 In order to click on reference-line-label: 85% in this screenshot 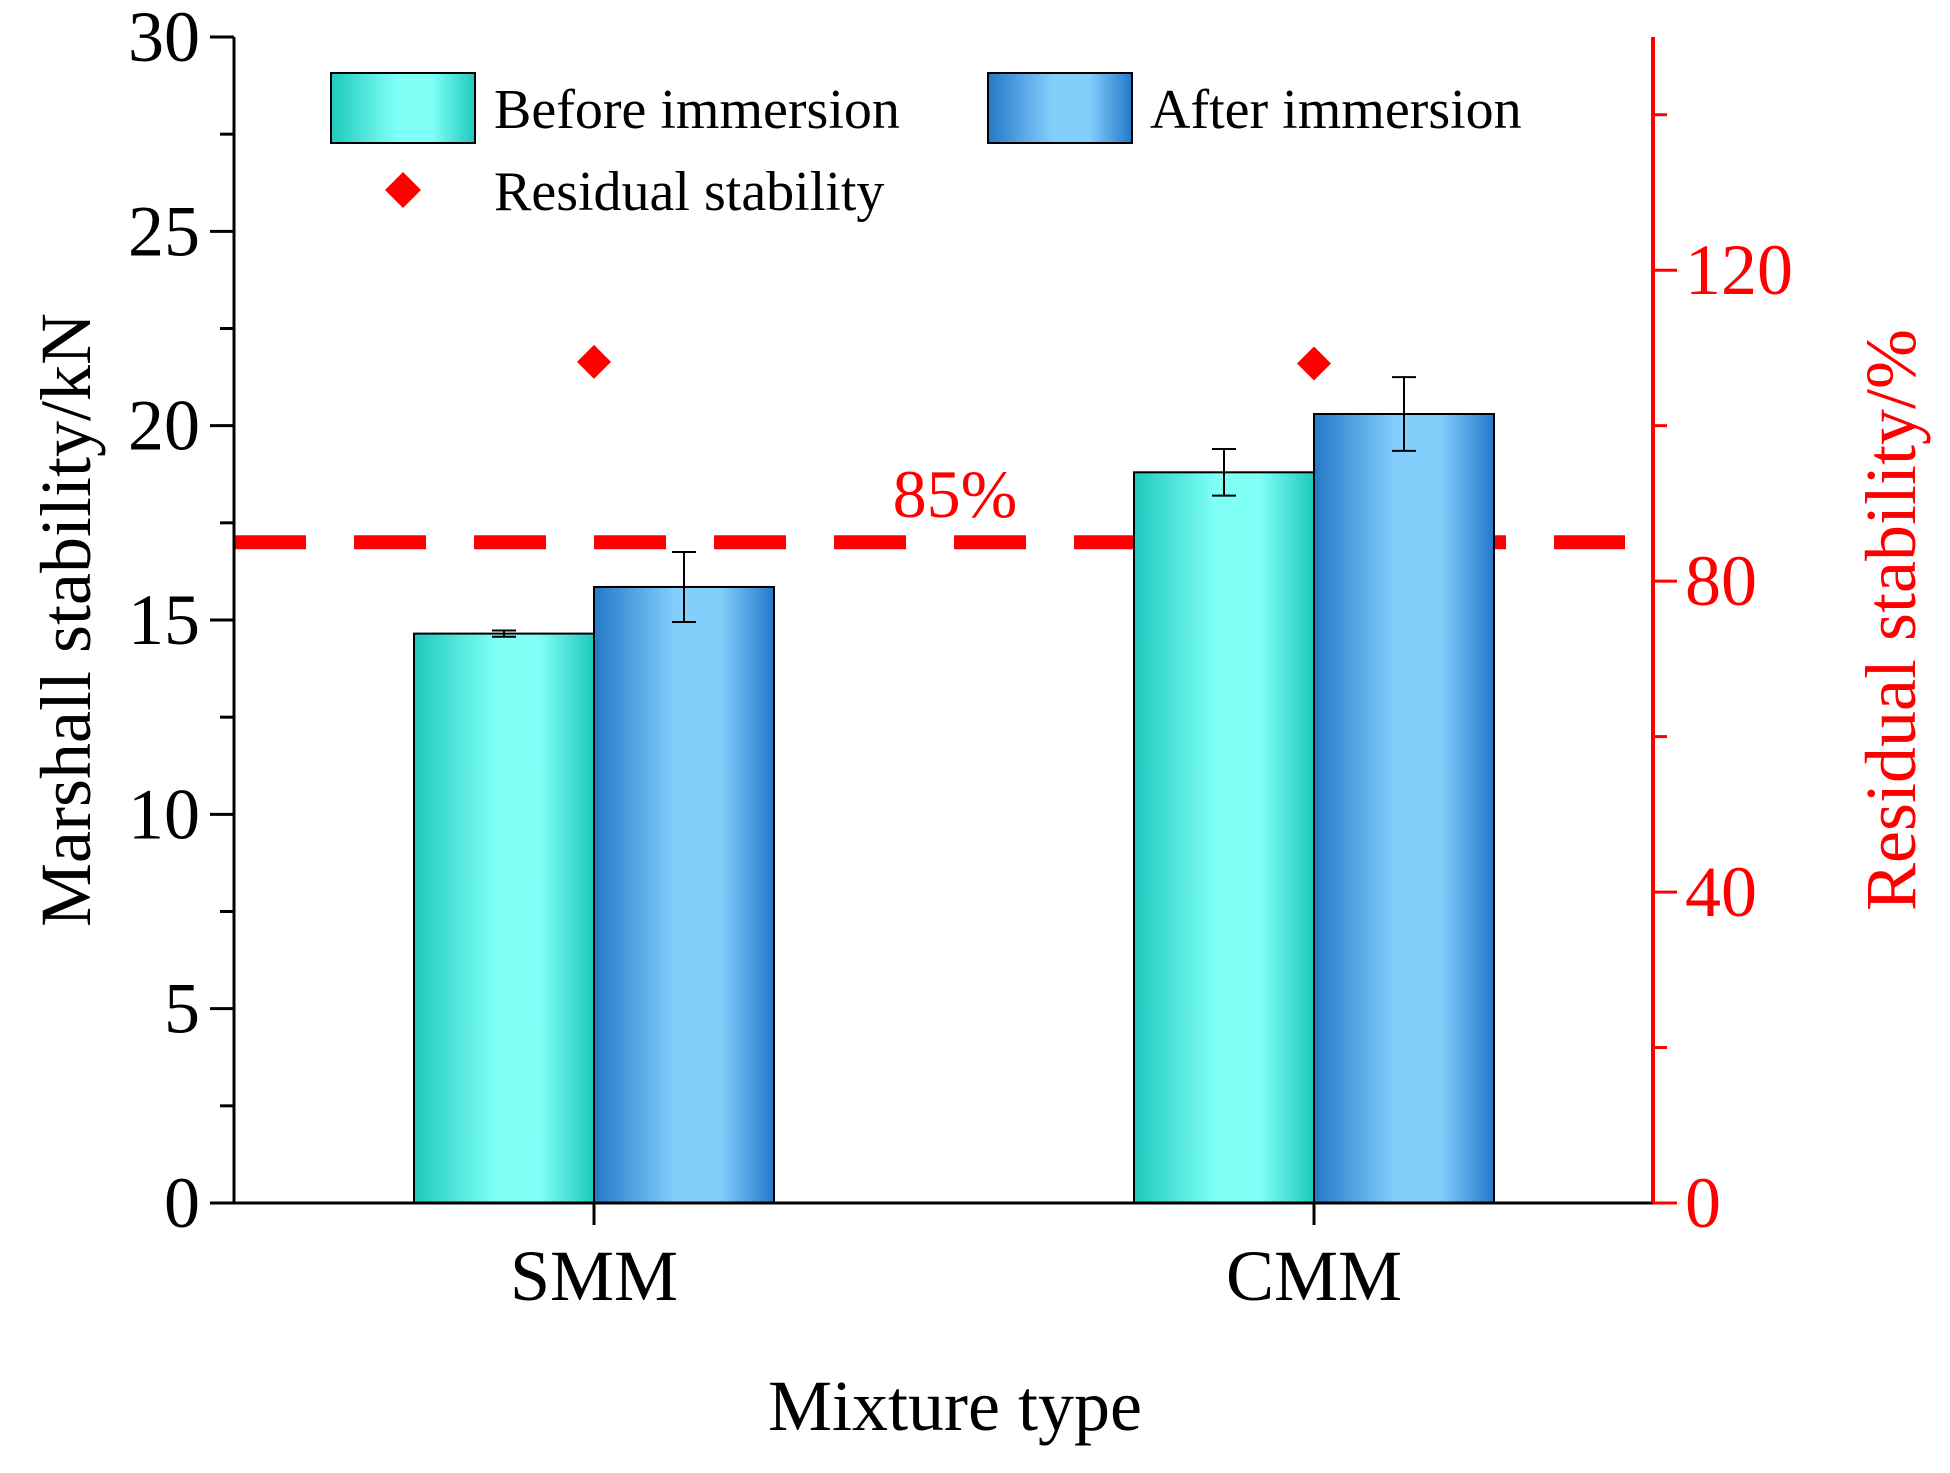, I will do `click(955, 494)`.